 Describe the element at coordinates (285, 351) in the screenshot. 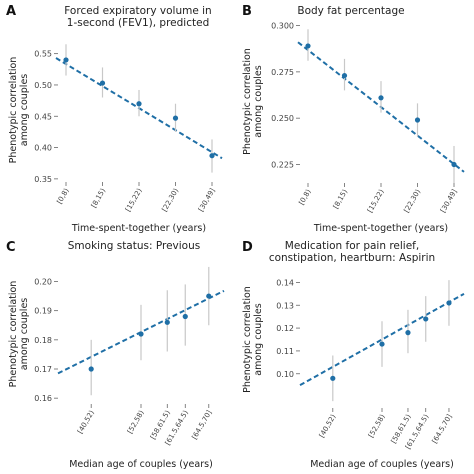

I see `y-tick-label: 0.11` at that location.